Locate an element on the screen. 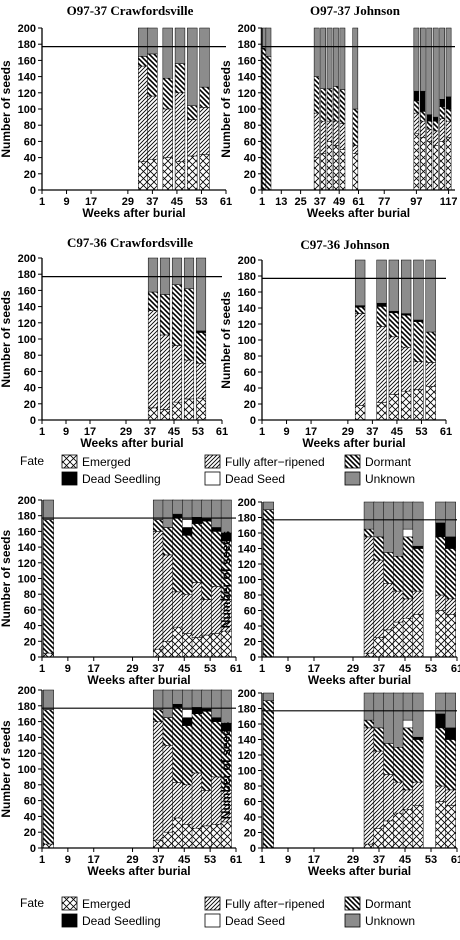 The image size is (460, 940). x-tick-label: 9 is located at coordinates (288, 860).